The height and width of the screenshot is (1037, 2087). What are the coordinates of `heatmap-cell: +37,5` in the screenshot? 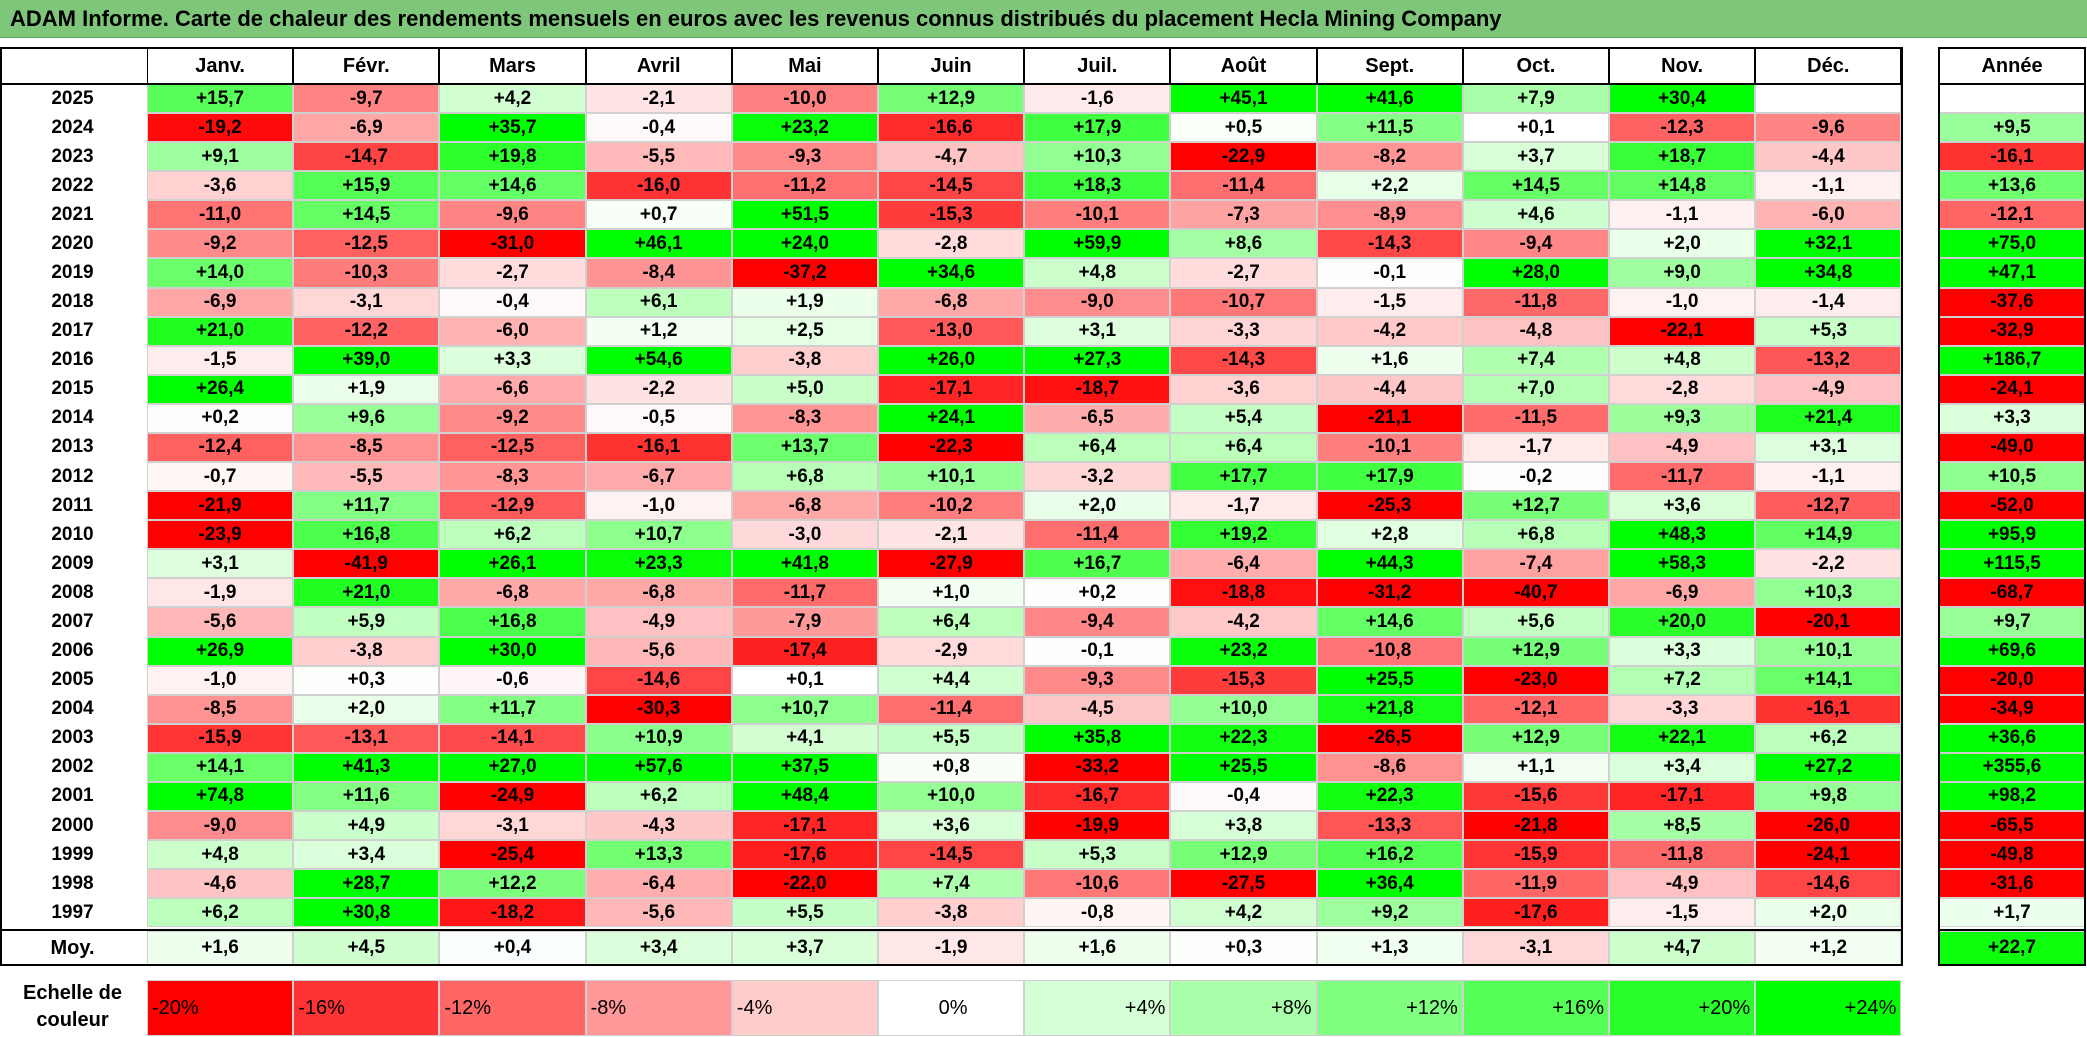 It's located at (804, 767).